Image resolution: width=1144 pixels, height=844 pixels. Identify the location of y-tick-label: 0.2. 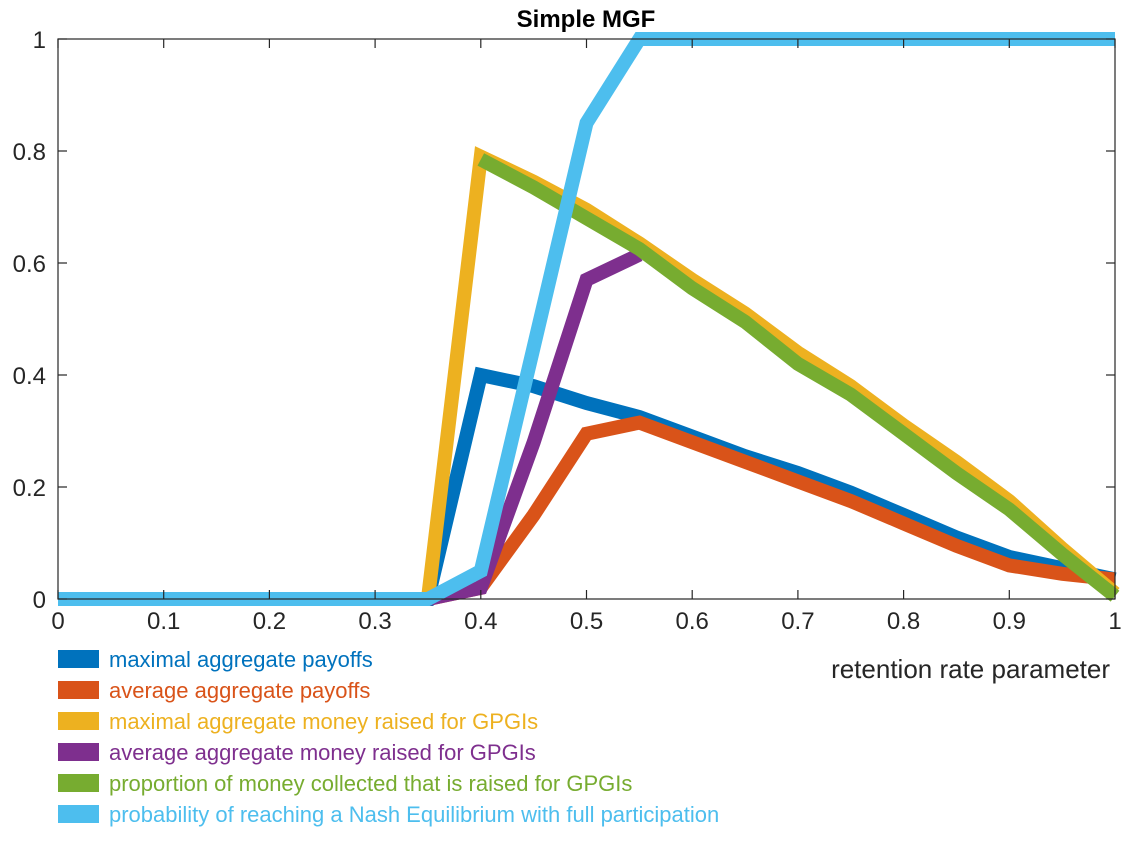
(29, 488).